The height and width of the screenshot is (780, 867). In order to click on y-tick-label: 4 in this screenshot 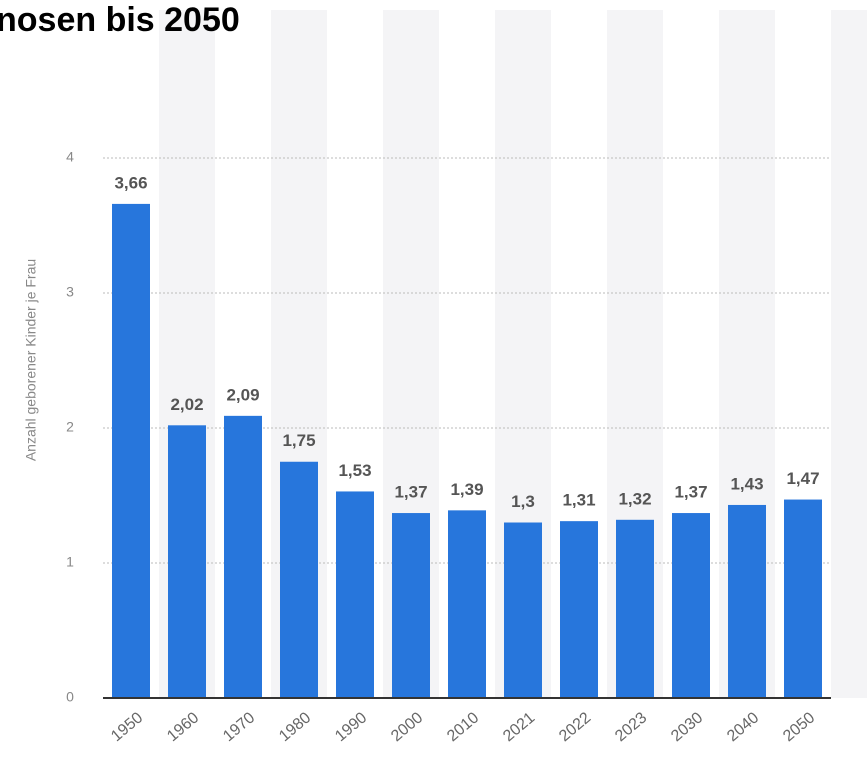, I will do `click(70, 157)`.